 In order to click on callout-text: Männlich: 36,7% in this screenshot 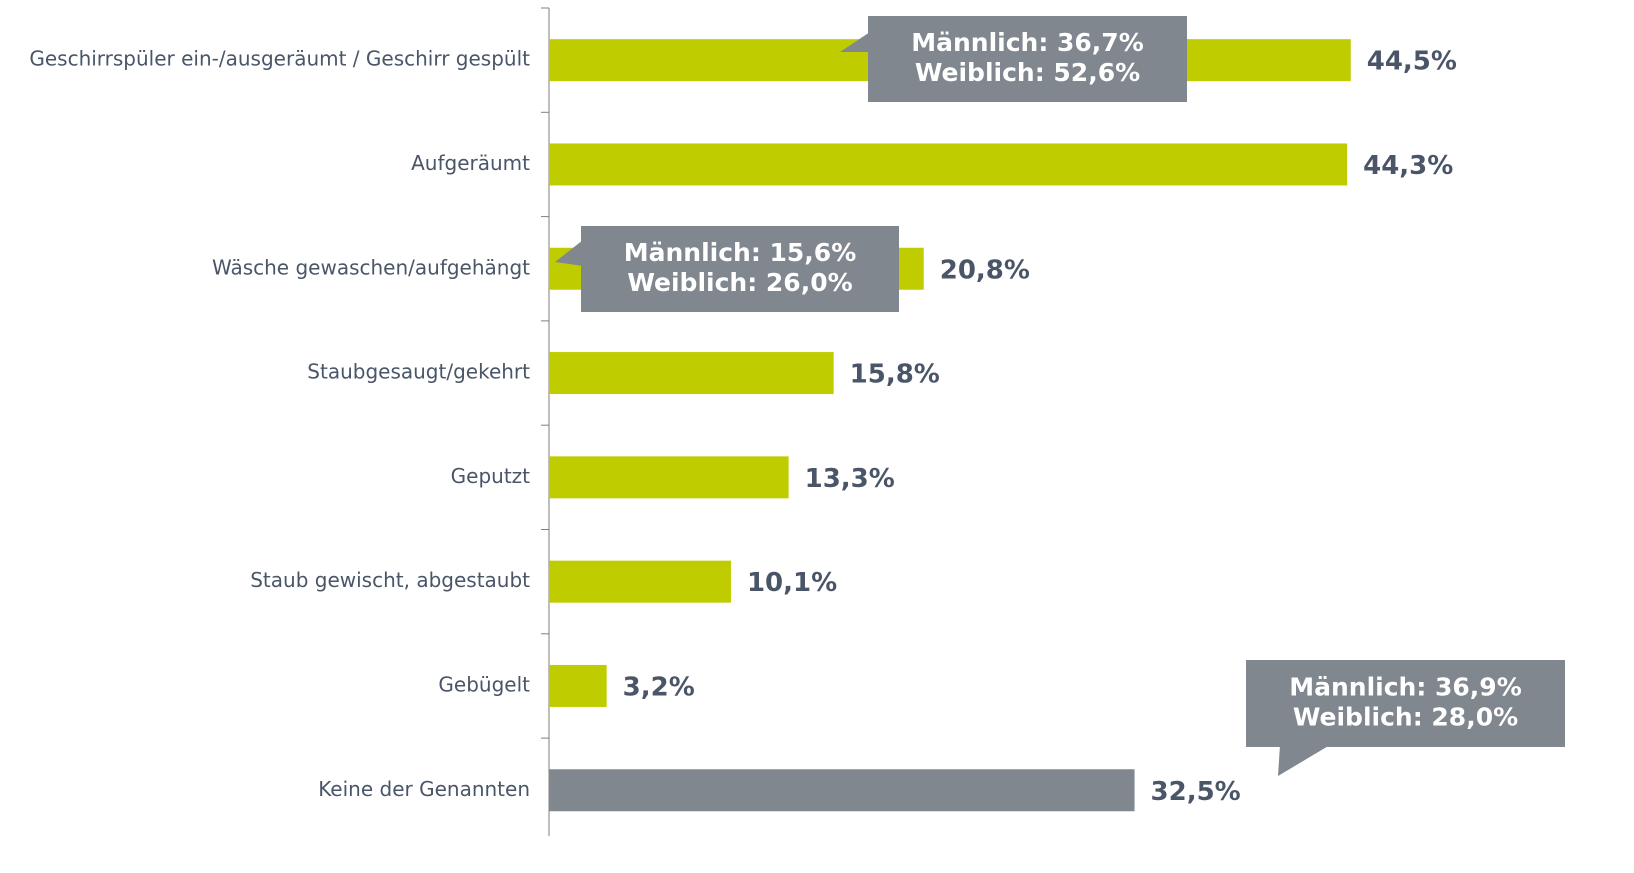, I will do `click(1027, 42)`.